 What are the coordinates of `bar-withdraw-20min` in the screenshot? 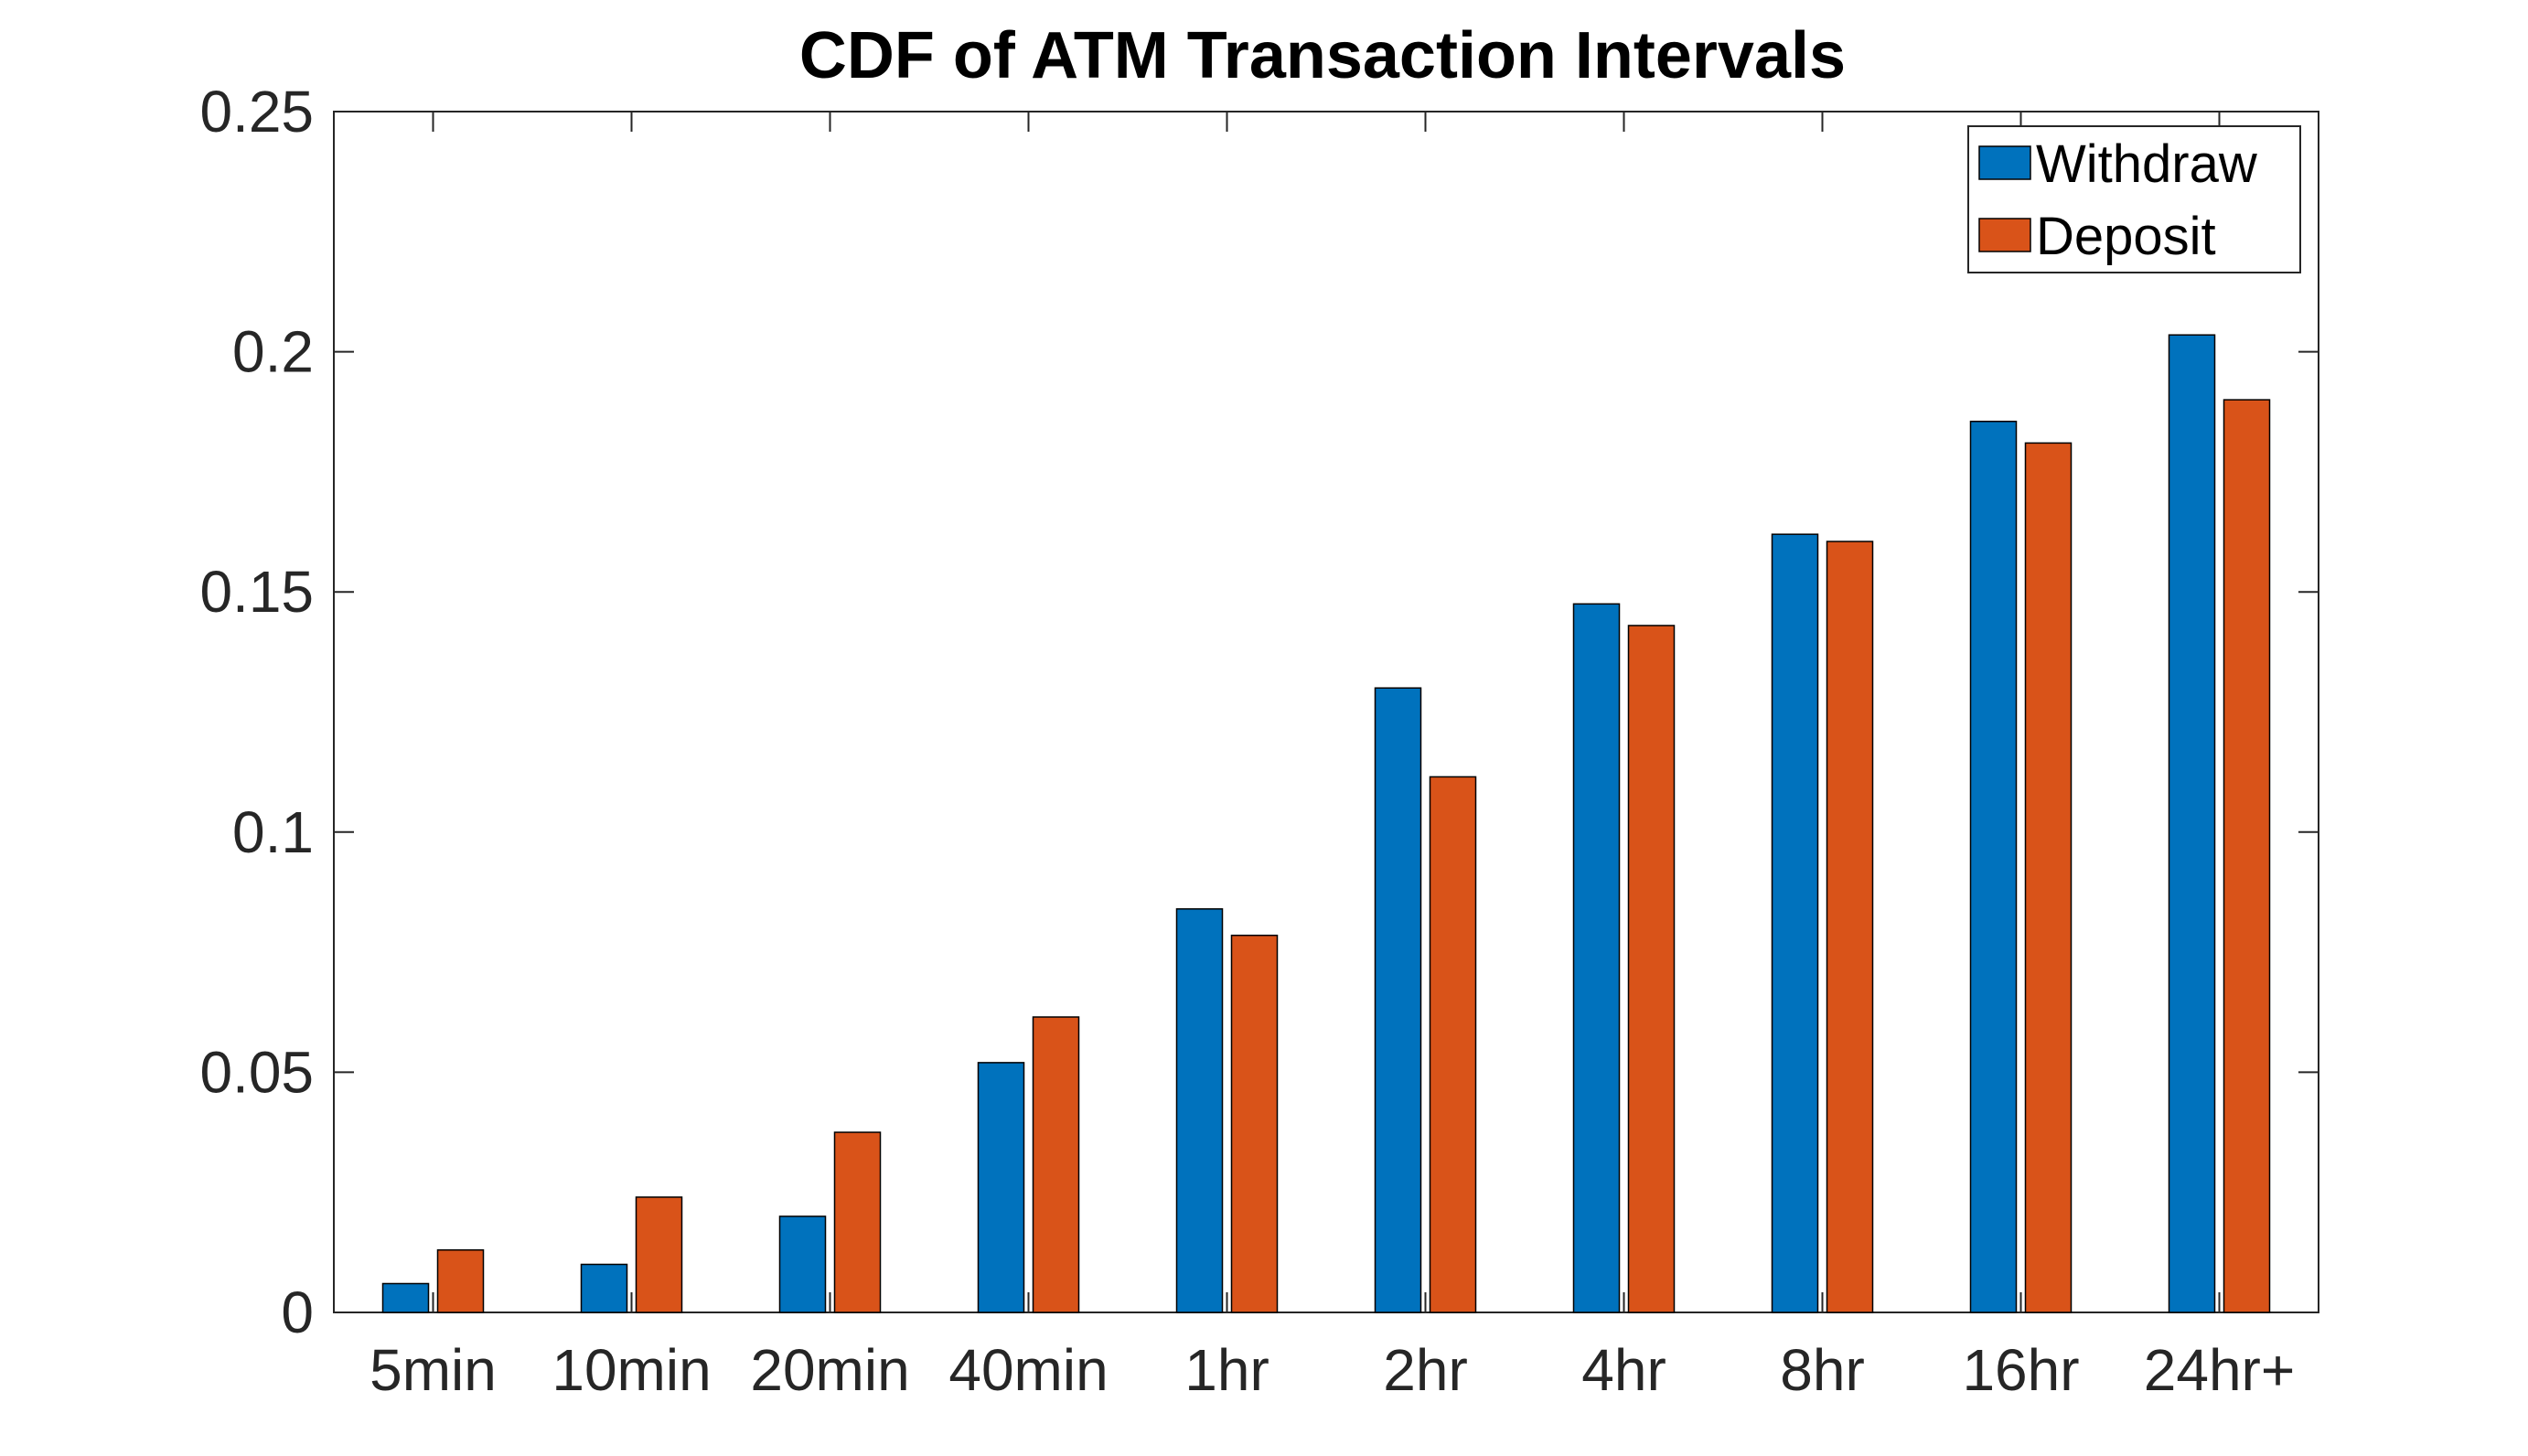 It's located at (803, 1264).